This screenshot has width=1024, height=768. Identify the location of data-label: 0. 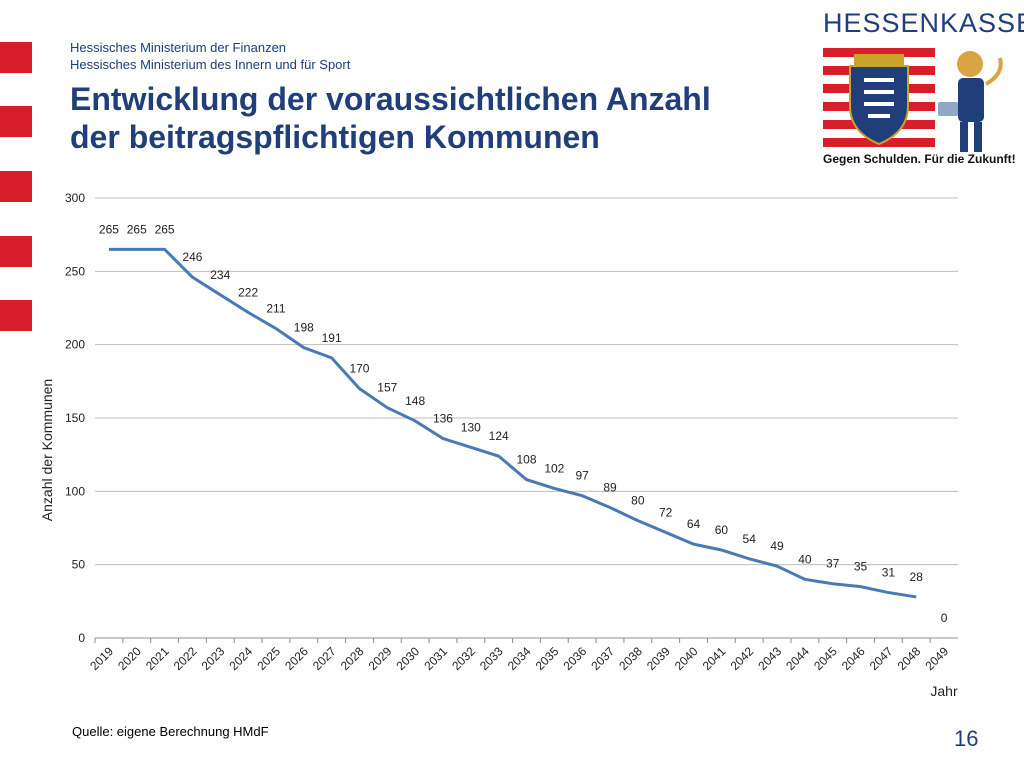
(944, 618).